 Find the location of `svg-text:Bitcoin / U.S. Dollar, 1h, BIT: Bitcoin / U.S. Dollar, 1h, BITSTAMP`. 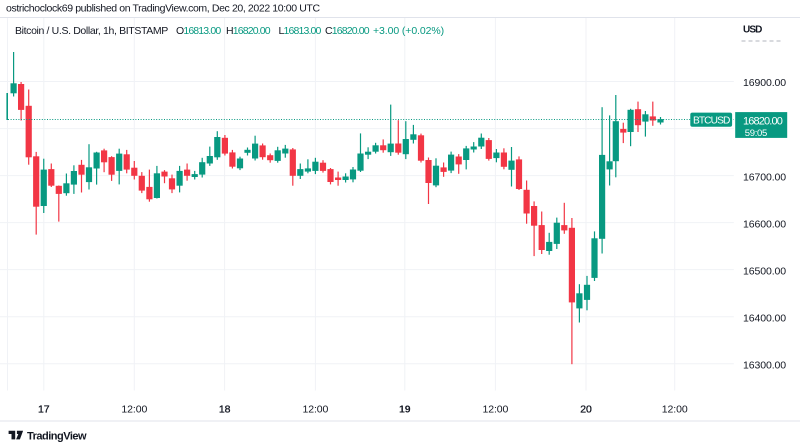

svg-text:Bitcoin / U.S. Dollar, 1h, BIT: Bitcoin / U.S. Dollar, 1h, BITSTAMP is located at coordinates (91, 31).